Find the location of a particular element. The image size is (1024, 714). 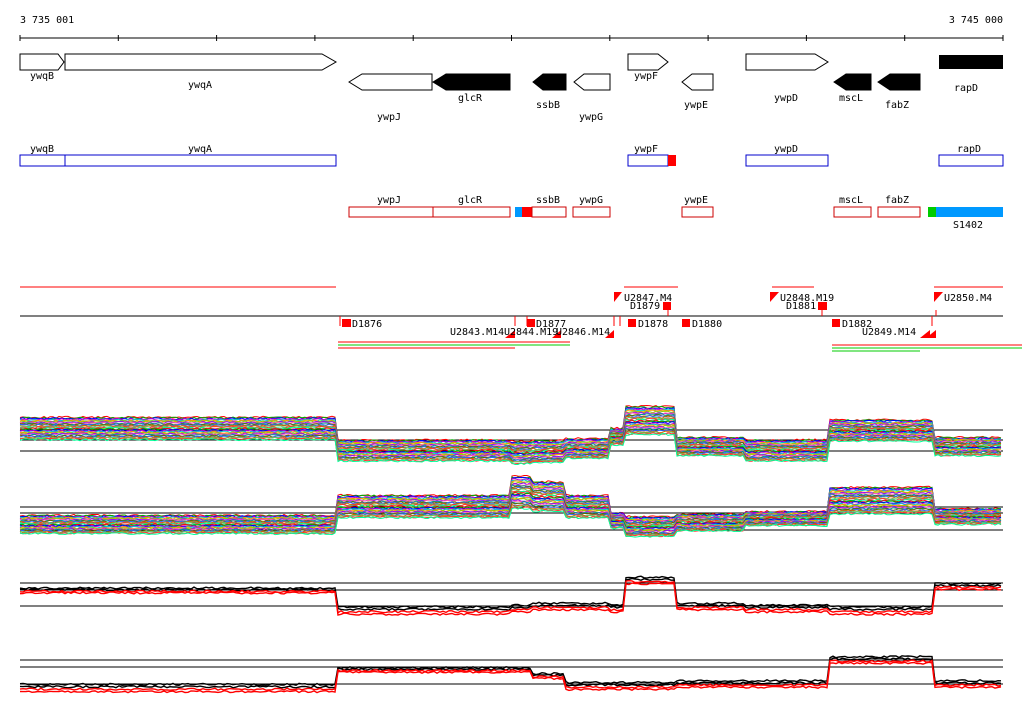

element-U2850.M4: U2850.M4 is located at coordinates (963, 298).